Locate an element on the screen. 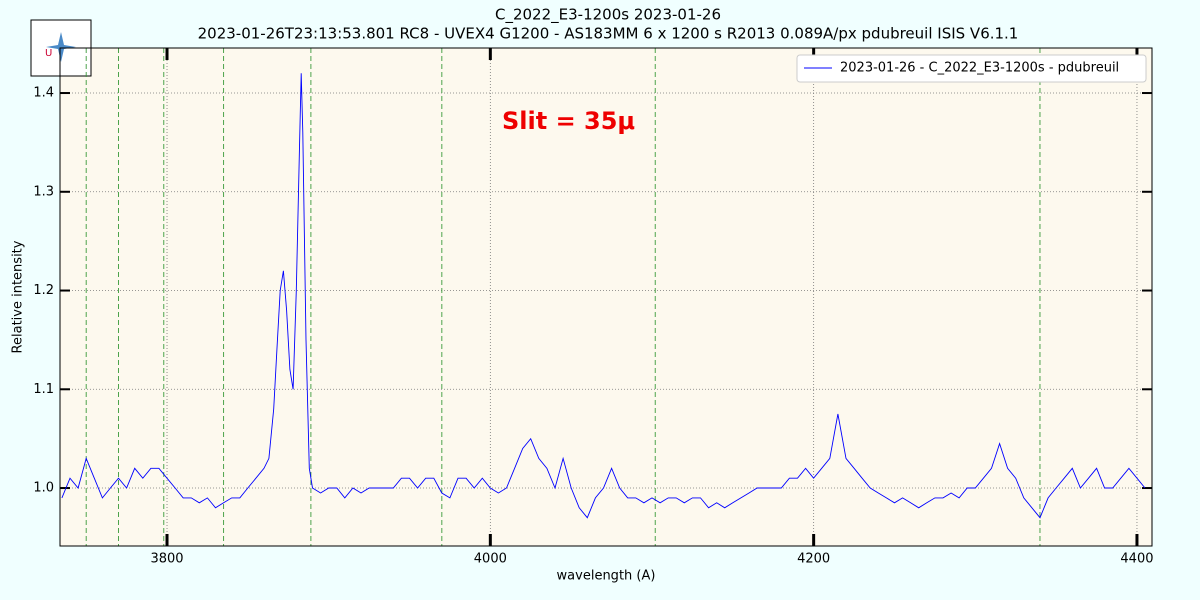 This screenshot has height=600, width=1200. x-tick-label: 3800 is located at coordinates (166, 559).